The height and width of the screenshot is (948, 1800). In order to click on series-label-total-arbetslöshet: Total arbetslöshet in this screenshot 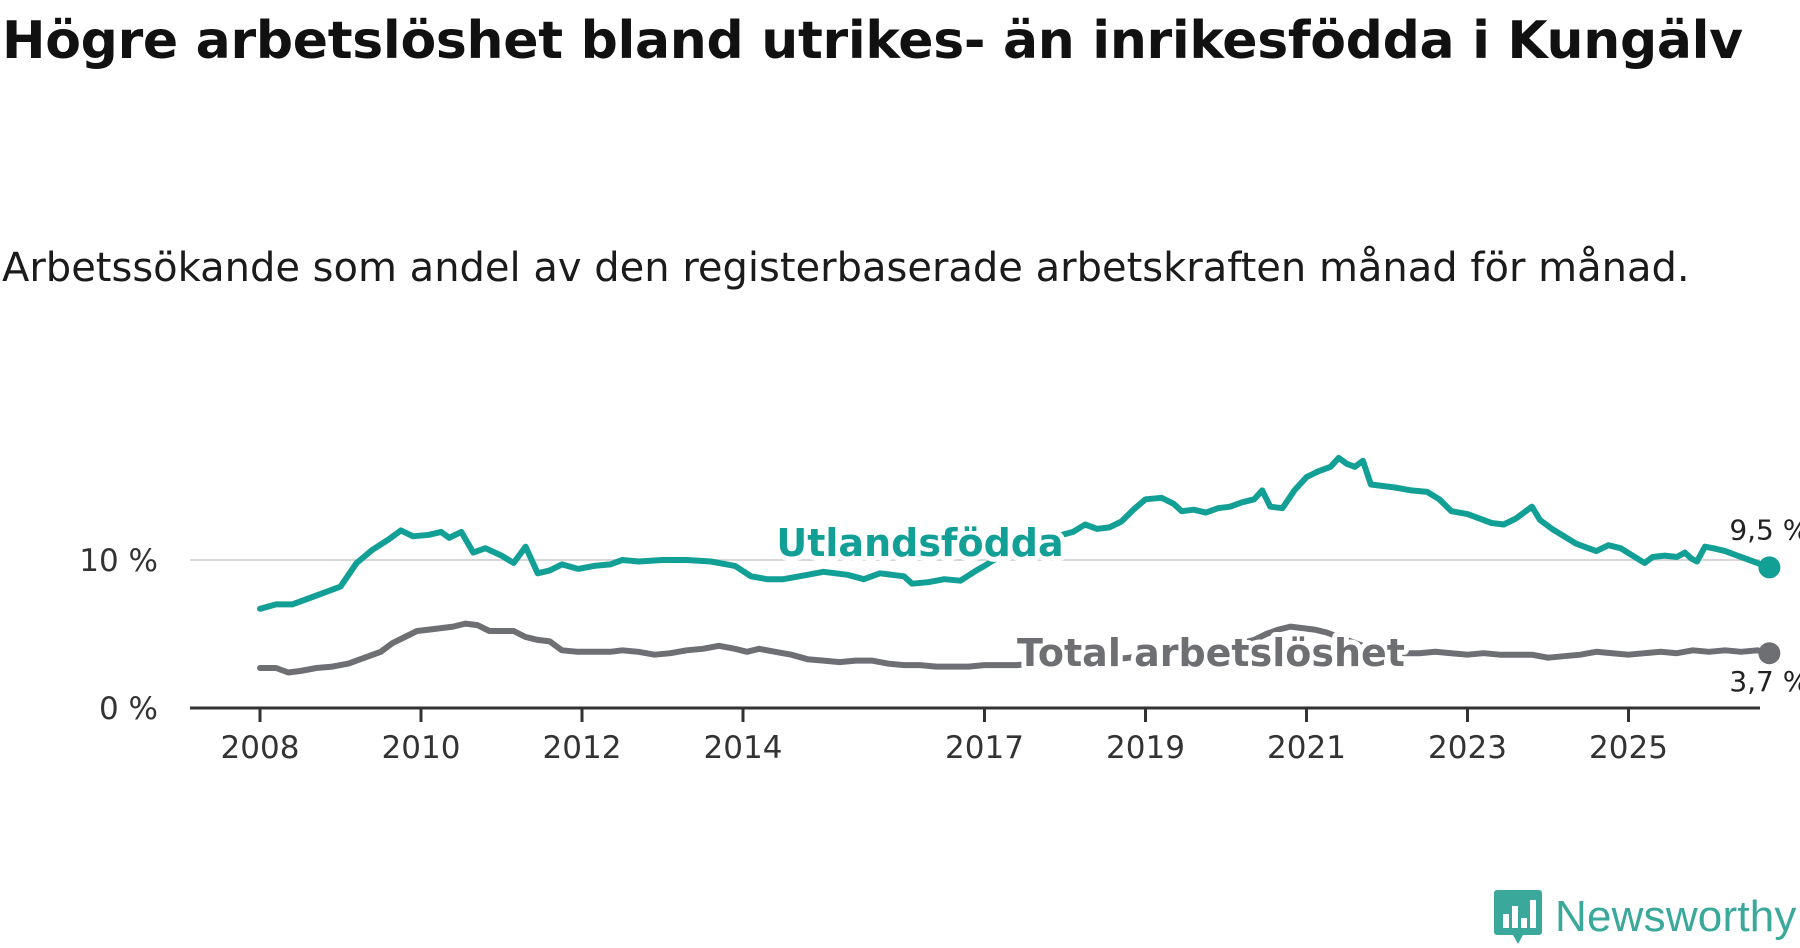, I will do `click(1211, 653)`.